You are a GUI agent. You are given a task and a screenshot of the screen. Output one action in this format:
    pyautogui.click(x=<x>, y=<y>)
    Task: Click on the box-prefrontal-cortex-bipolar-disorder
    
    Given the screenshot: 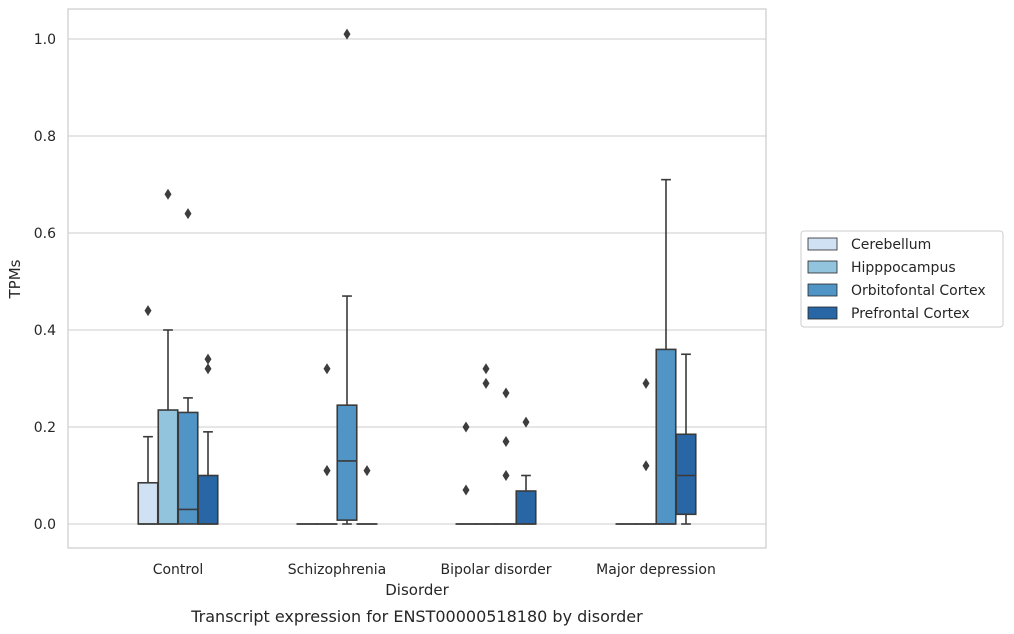 What is the action you would take?
    pyautogui.click(x=526, y=470)
    